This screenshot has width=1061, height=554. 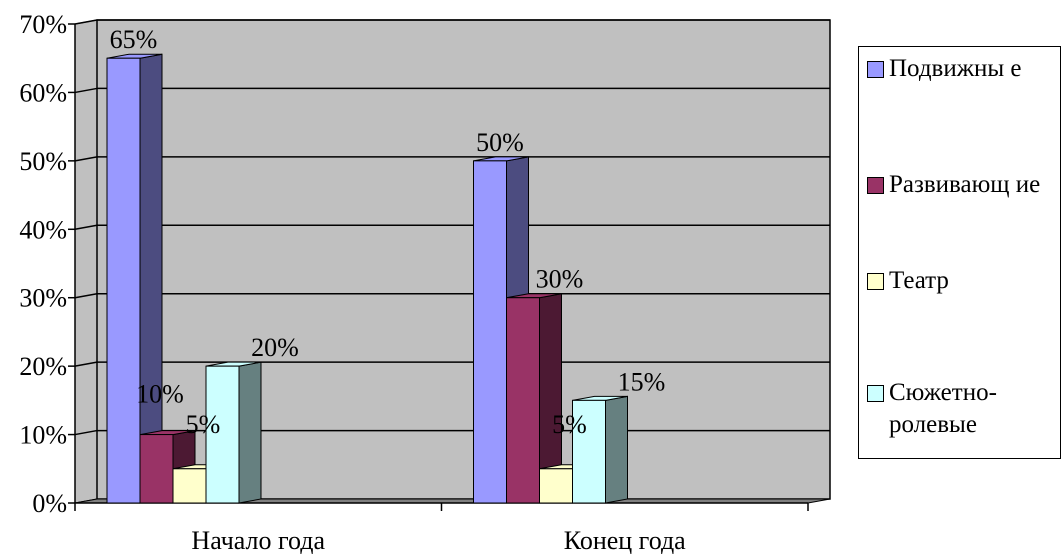 I want to click on legend-label-teatr: Театр, so click(x=919, y=280).